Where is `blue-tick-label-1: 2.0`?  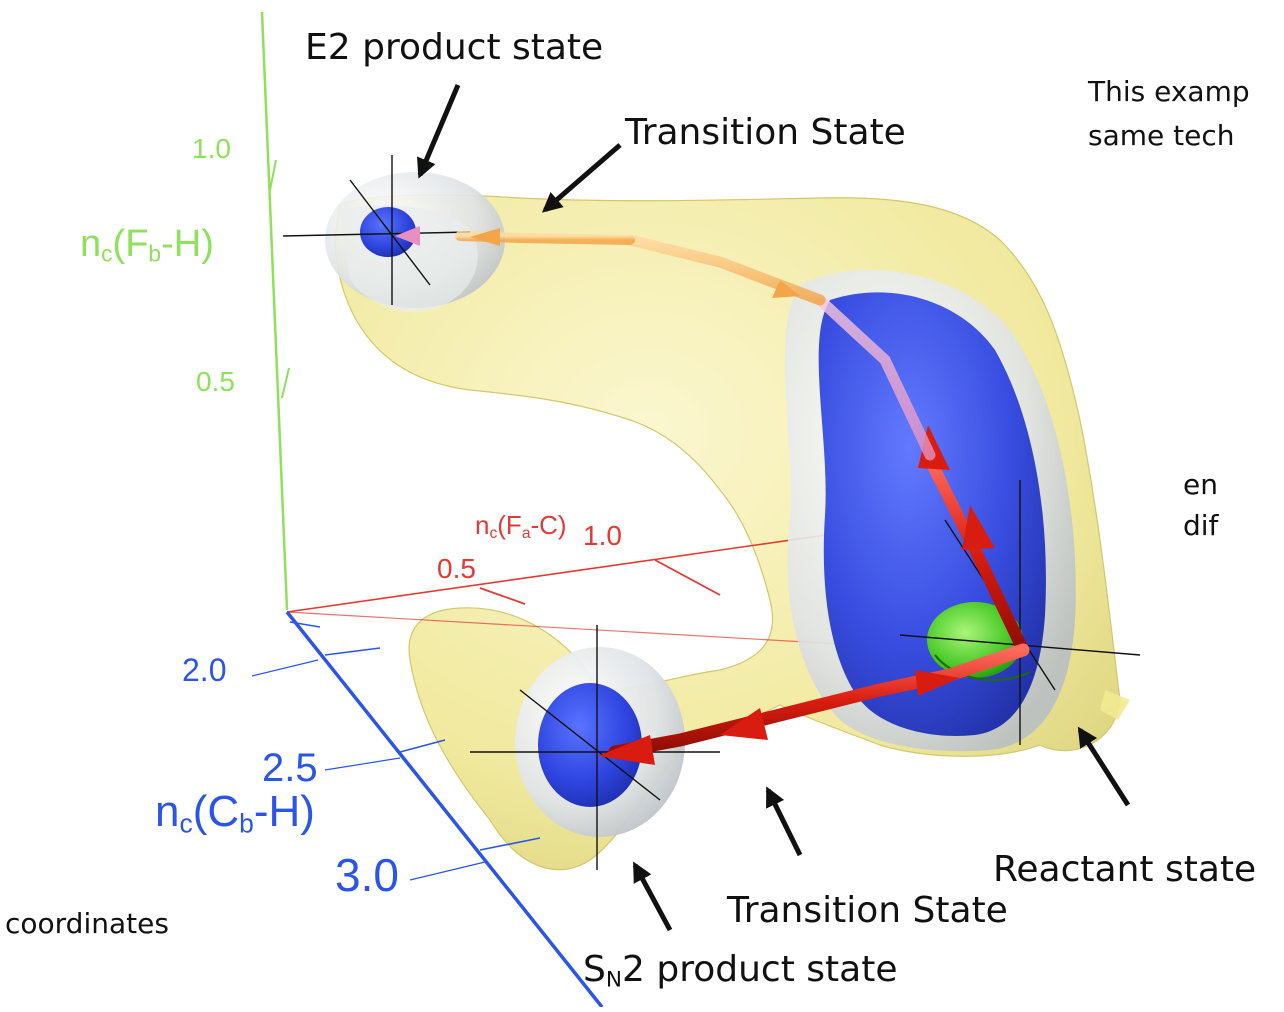
blue-tick-label-1: 2.0 is located at coordinates (204, 670).